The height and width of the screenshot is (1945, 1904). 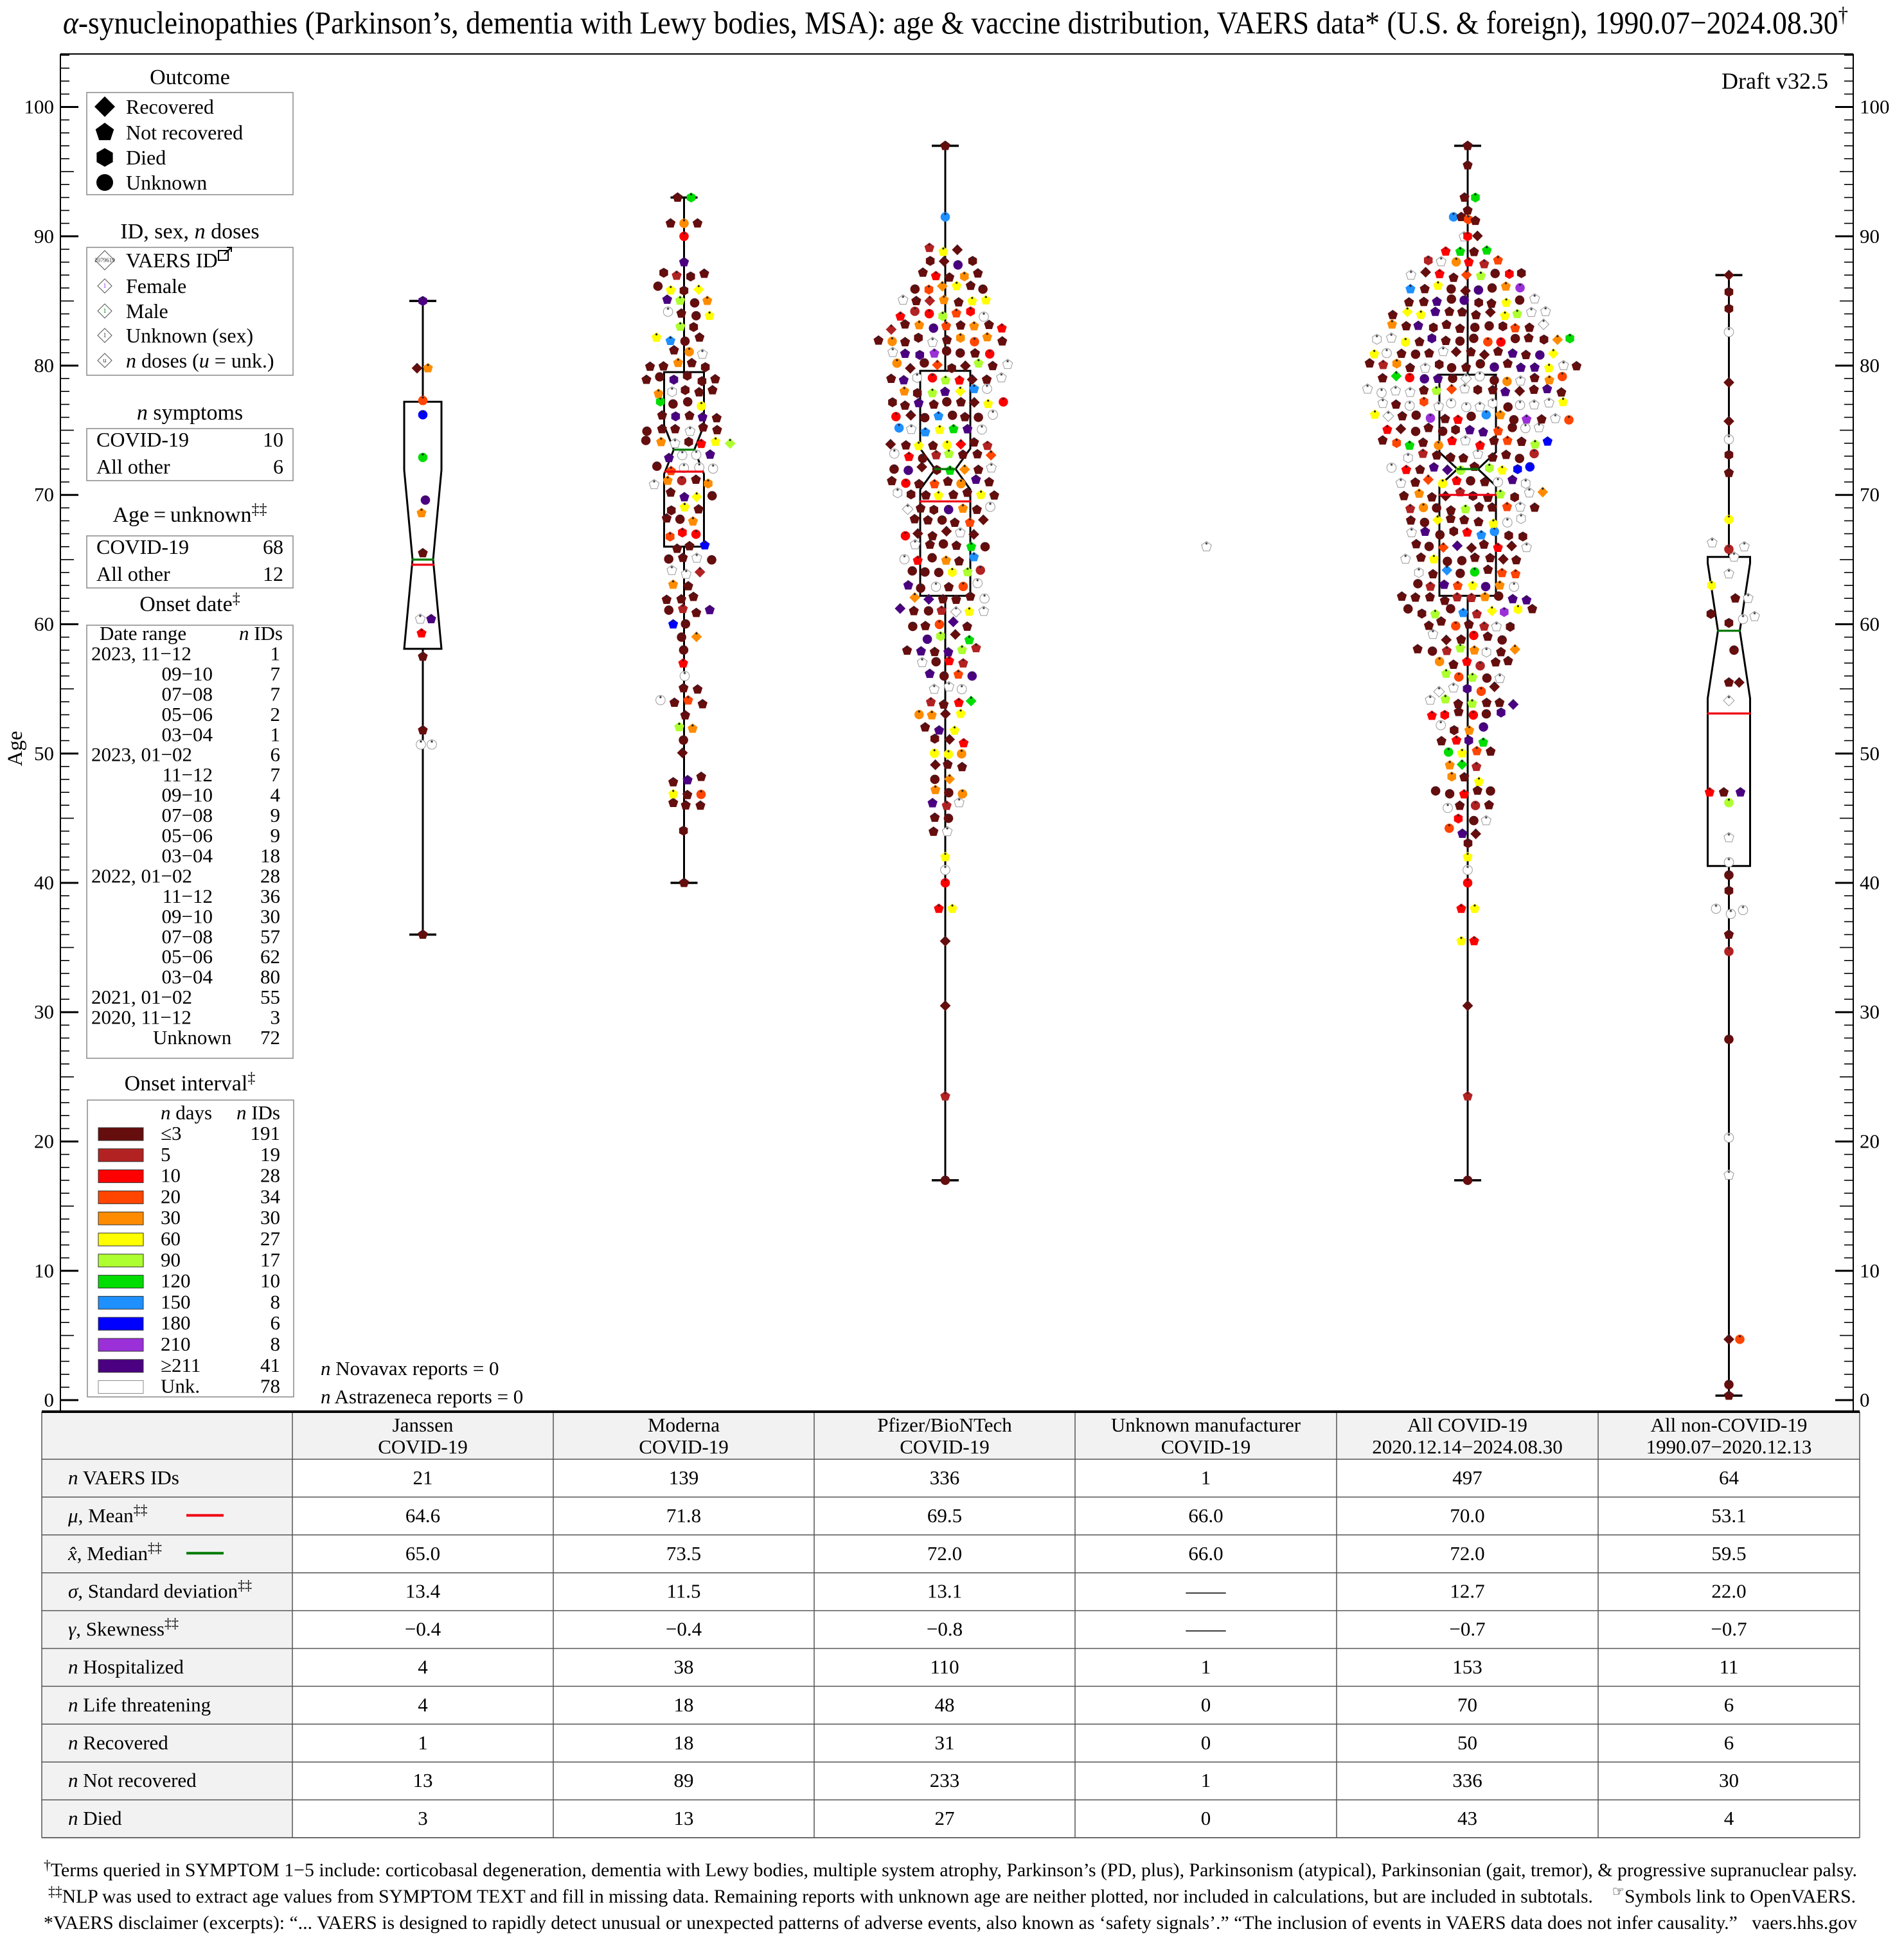 I want to click on svg-text: 89, so click(x=684, y=1780).